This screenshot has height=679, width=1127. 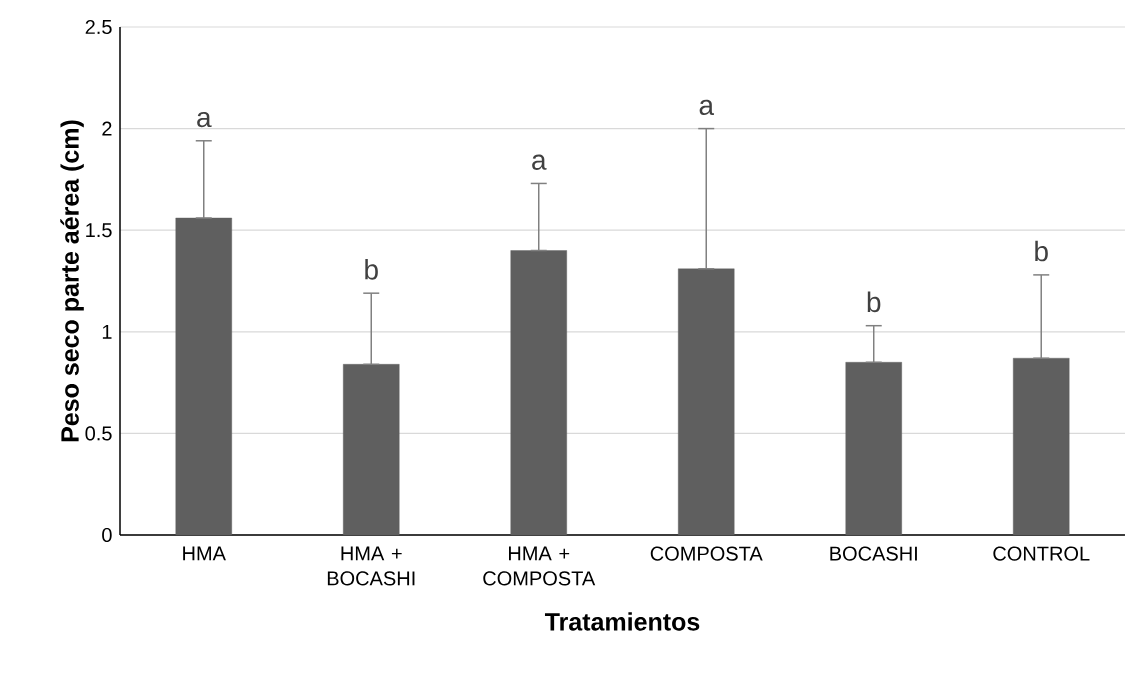 What do you see at coordinates (622, 621) in the screenshot?
I see `x-axis-title: Tratamientos` at bounding box center [622, 621].